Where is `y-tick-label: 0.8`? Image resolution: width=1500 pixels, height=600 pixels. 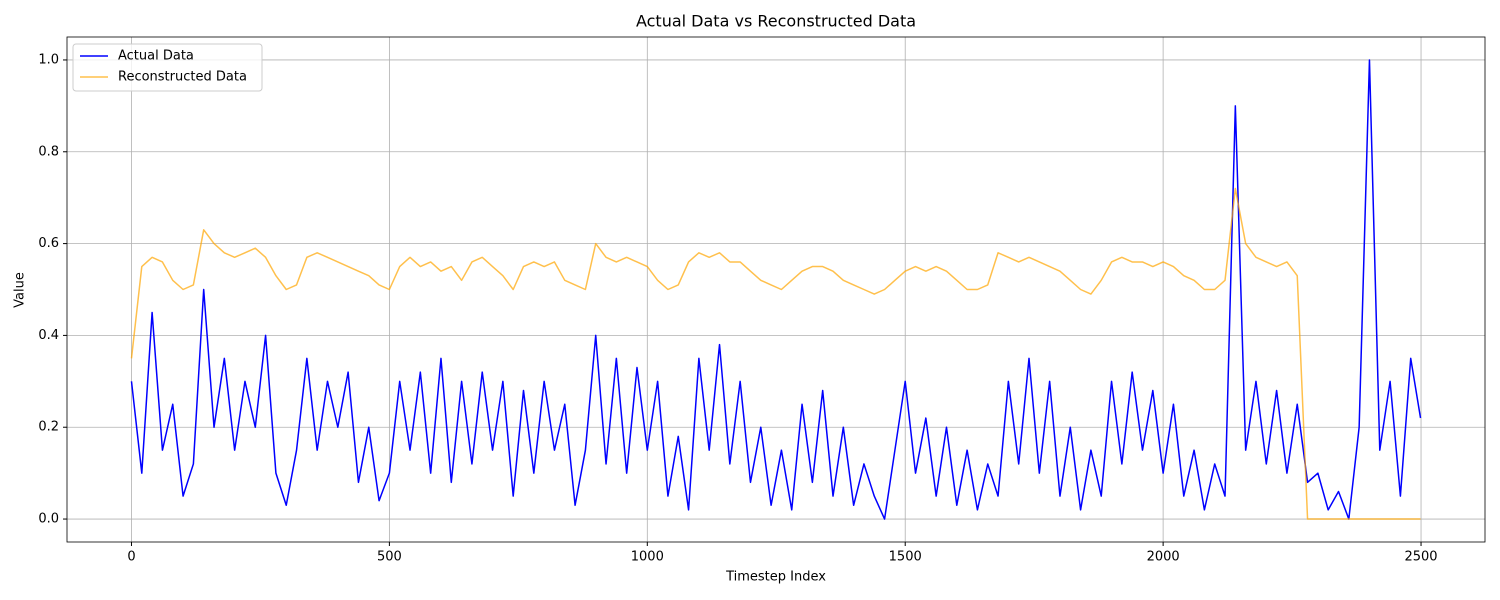
y-tick-label: 0.8 is located at coordinates (48, 151).